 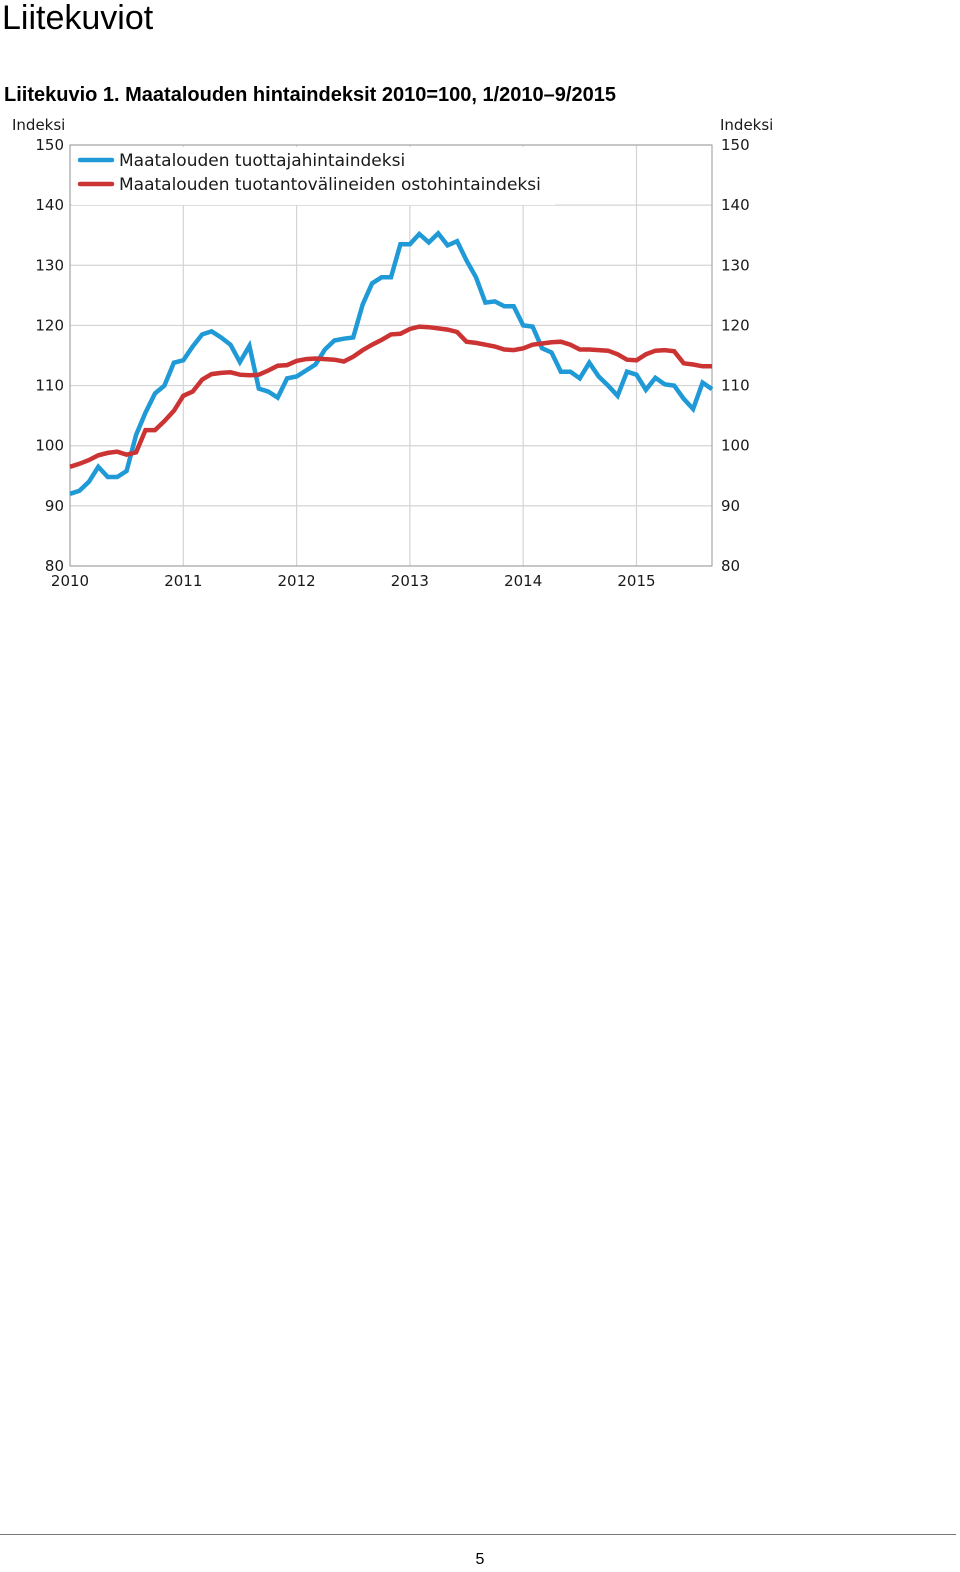 I want to click on legend-background, so click(x=313, y=176).